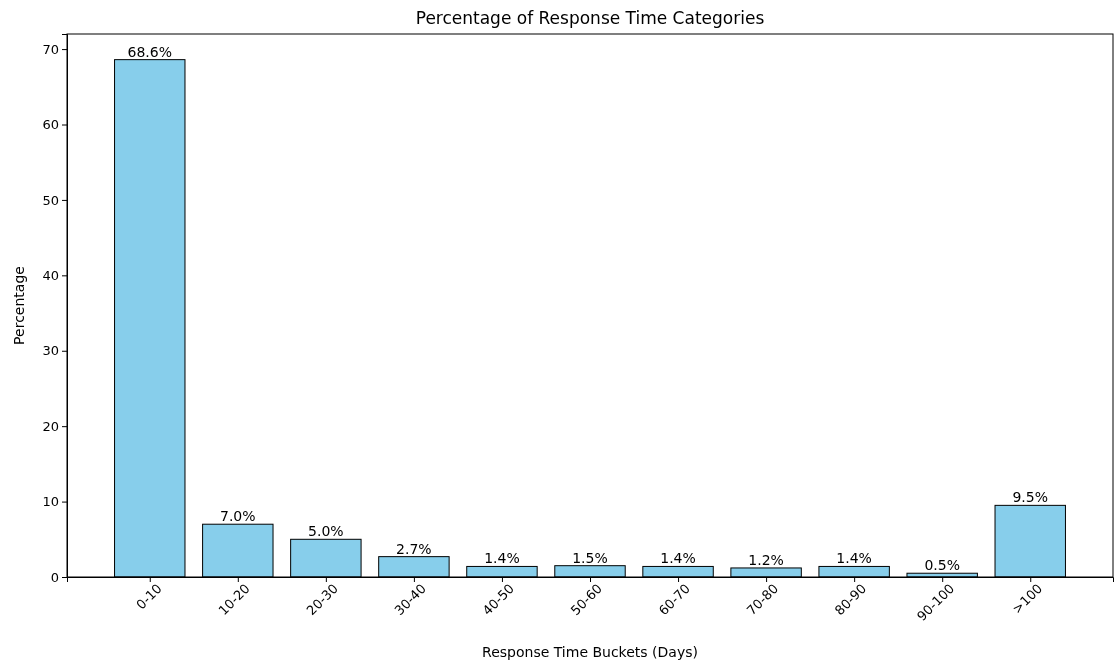 The height and width of the screenshot is (662, 1114). I want to click on y-tick-label: 20, so click(50, 426).